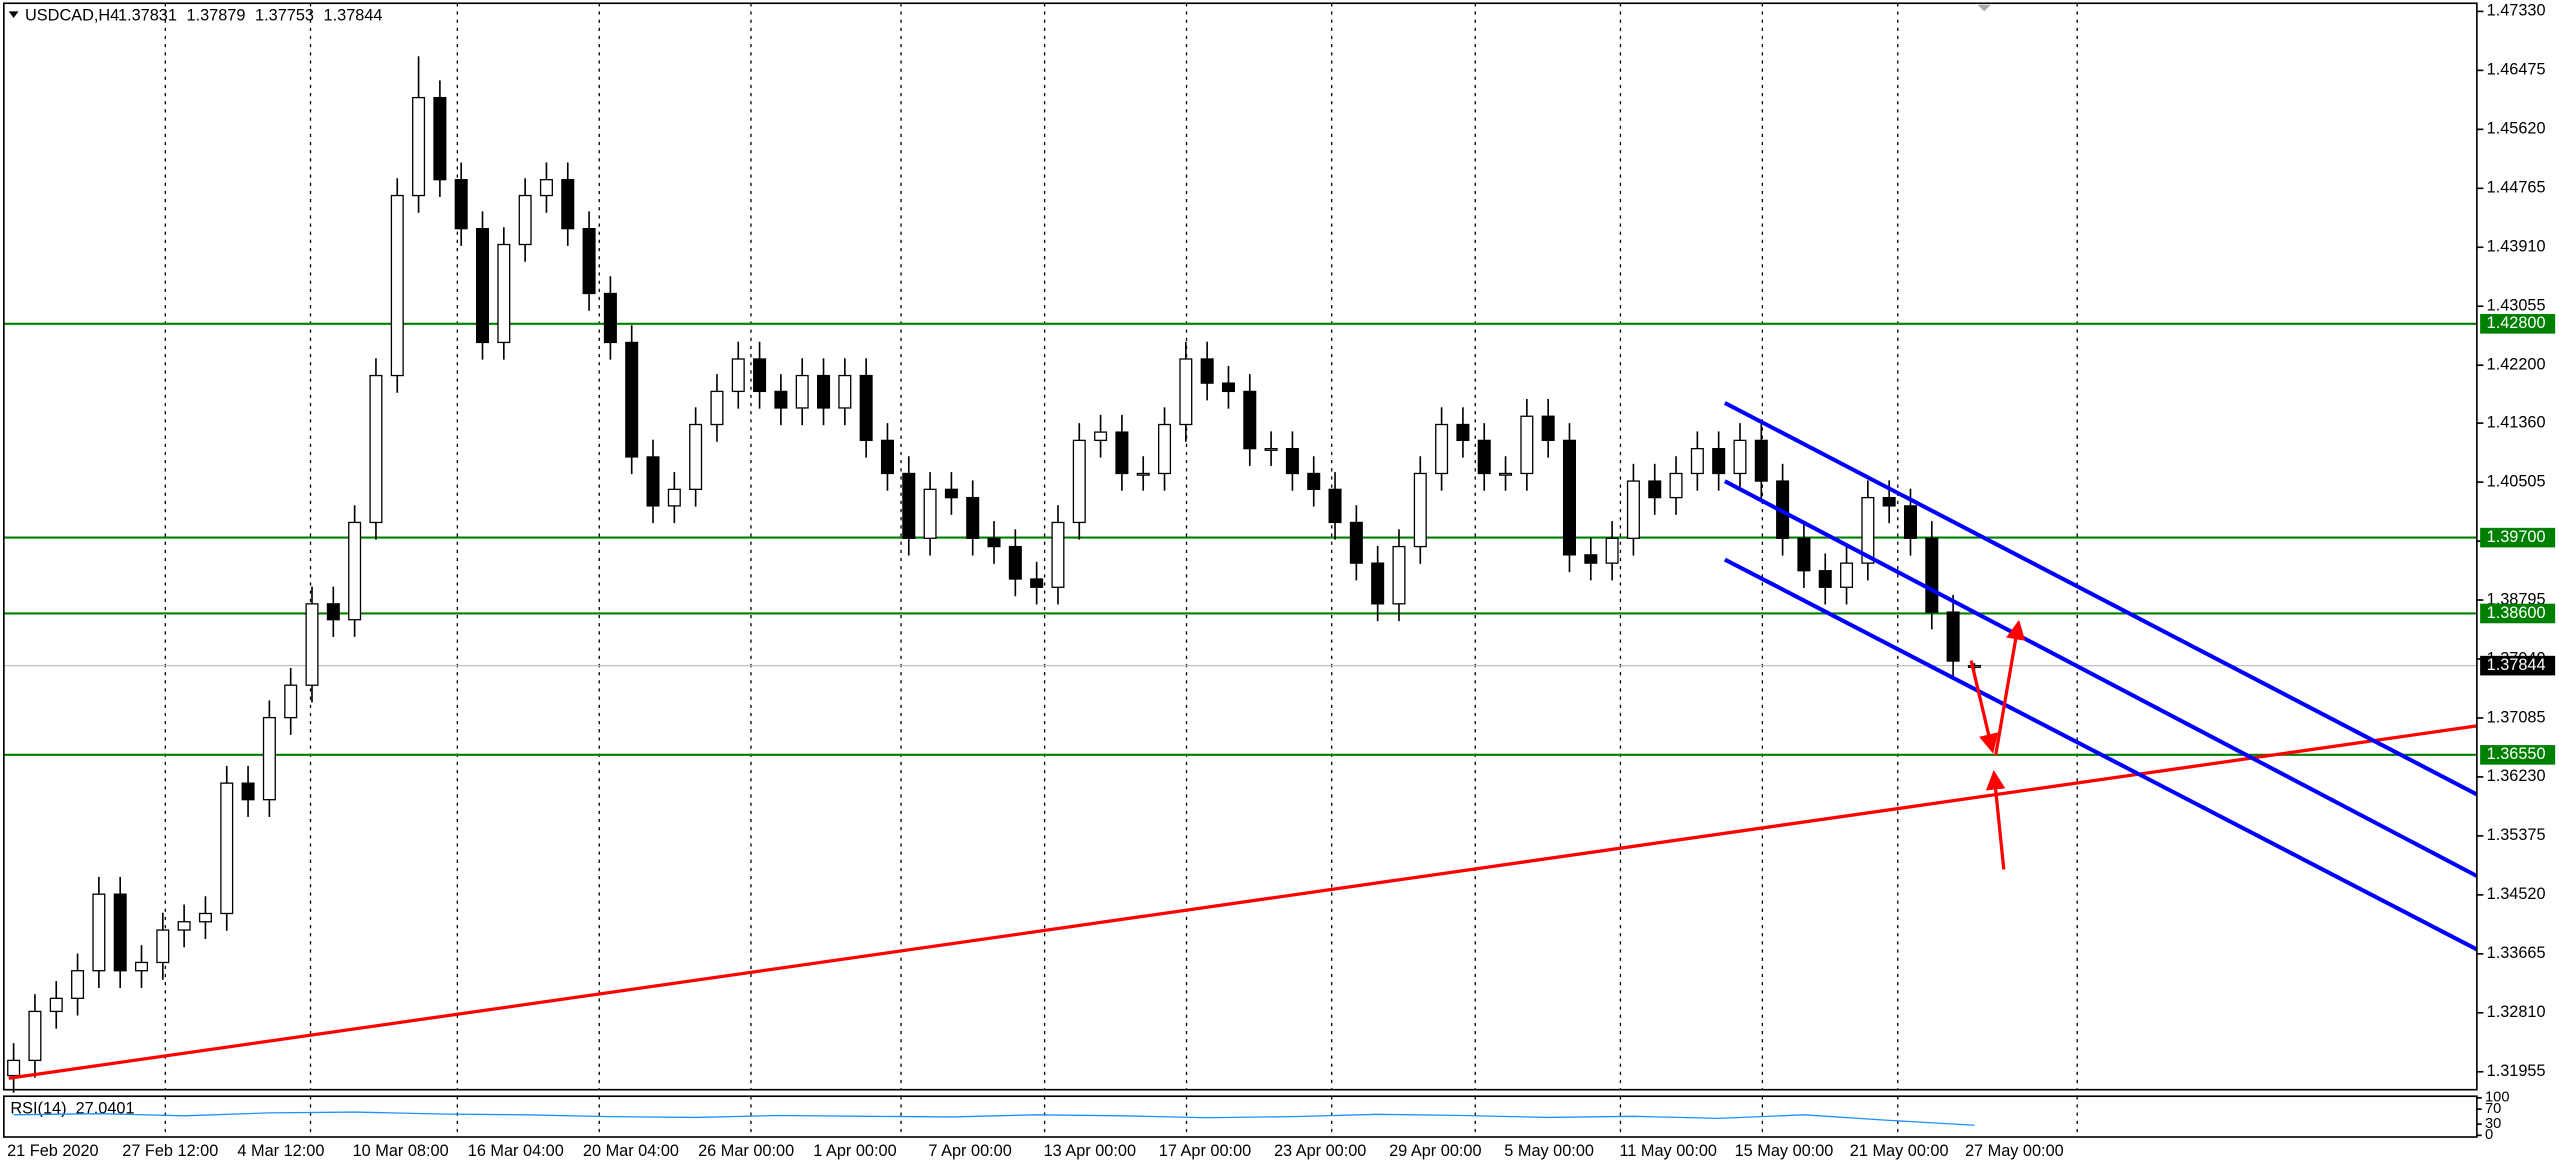 This screenshot has height=1168, width=2559. What do you see at coordinates (631, 1151) in the screenshot?
I see `x-tick-label: 20 Mar 04:00` at bounding box center [631, 1151].